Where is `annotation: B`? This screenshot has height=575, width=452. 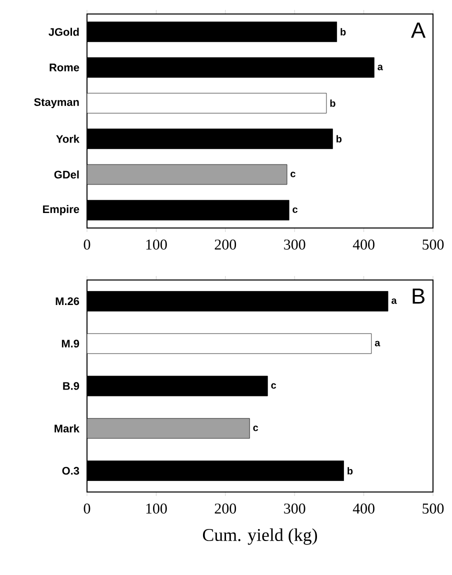 annotation: B is located at coordinates (418, 296).